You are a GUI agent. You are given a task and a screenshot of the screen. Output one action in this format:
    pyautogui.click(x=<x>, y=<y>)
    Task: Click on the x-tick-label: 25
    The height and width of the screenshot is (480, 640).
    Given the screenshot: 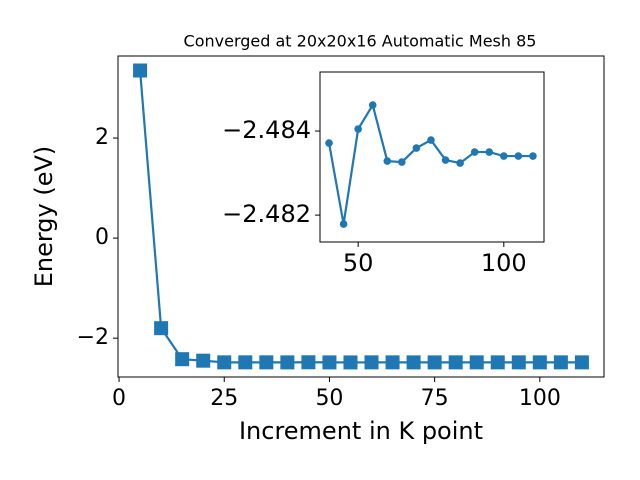 What is the action you would take?
    pyautogui.click(x=224, y=398)
    